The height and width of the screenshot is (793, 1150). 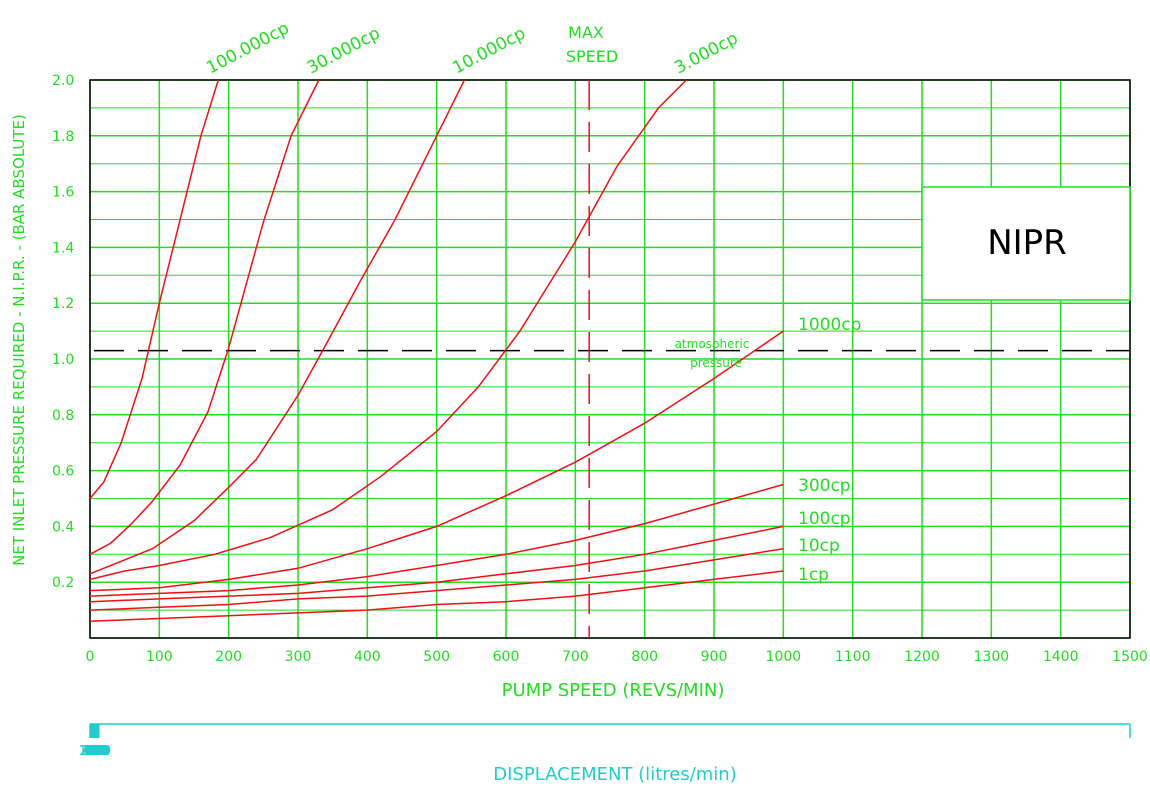 What do you see at coordinates (644, 657) in the screenshot?
I see `x-tick-label: 800` at bounding box center [644, 657].